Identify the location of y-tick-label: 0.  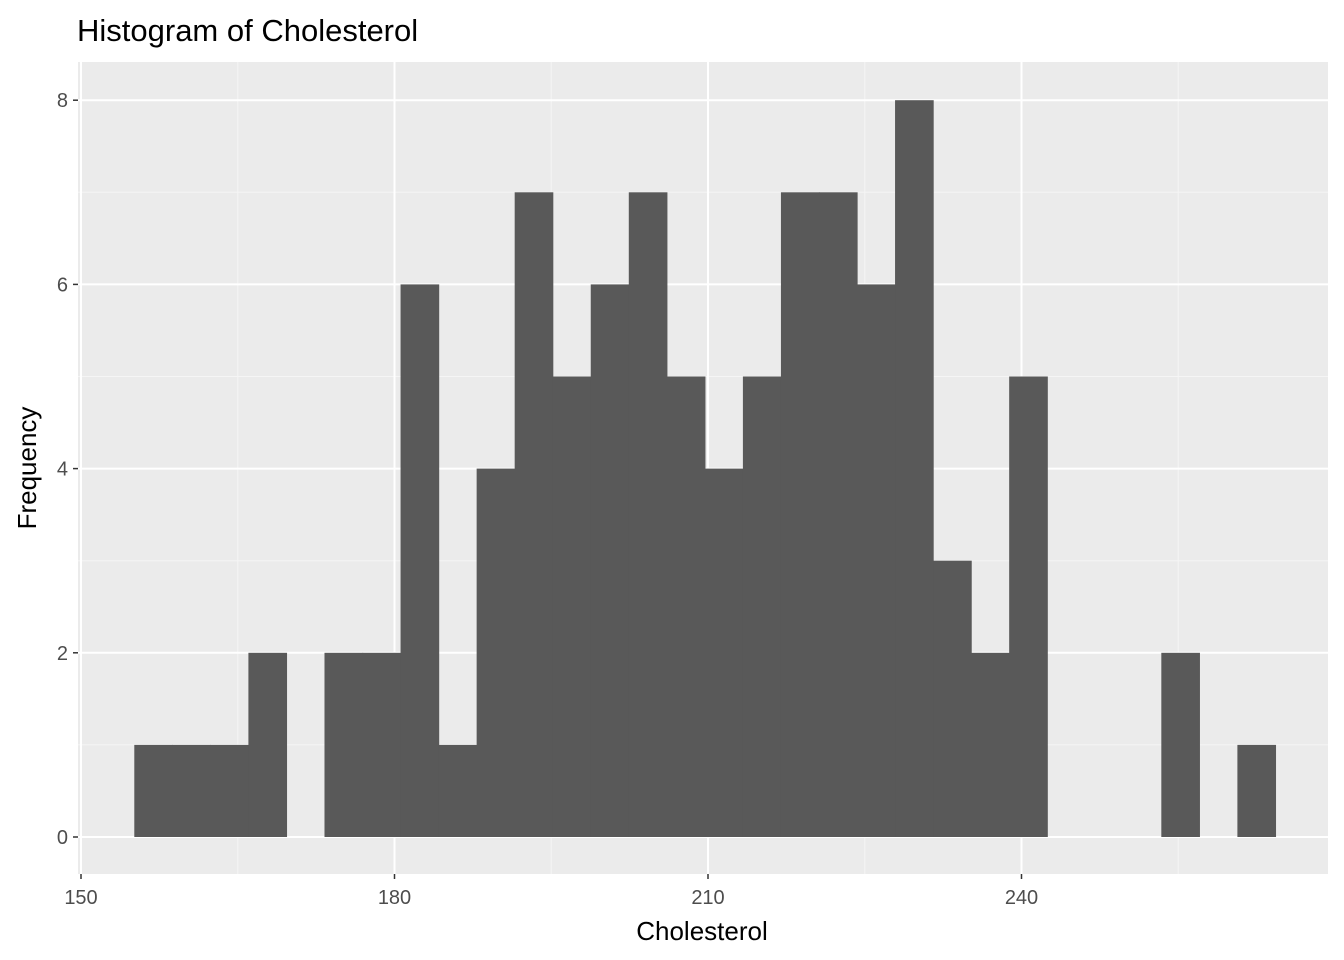
(62, 838).